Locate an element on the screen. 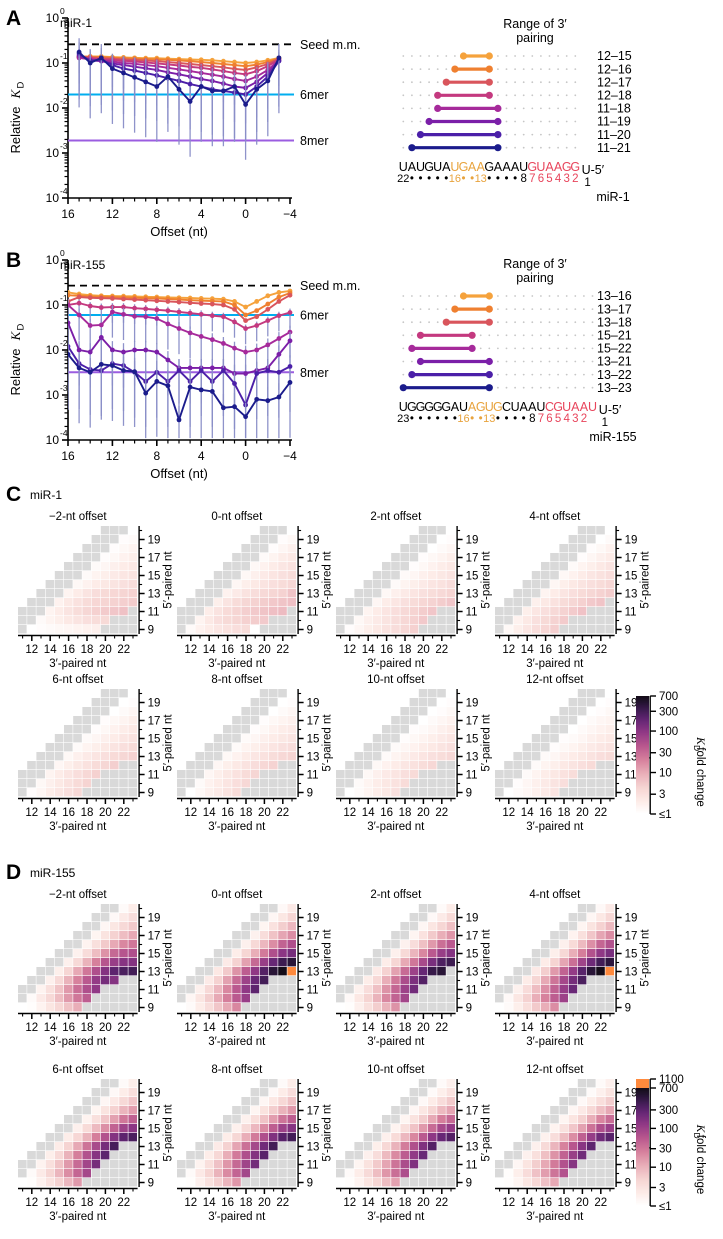  colorbar-tick-label: 30 is located at coordinates (665, 1150).